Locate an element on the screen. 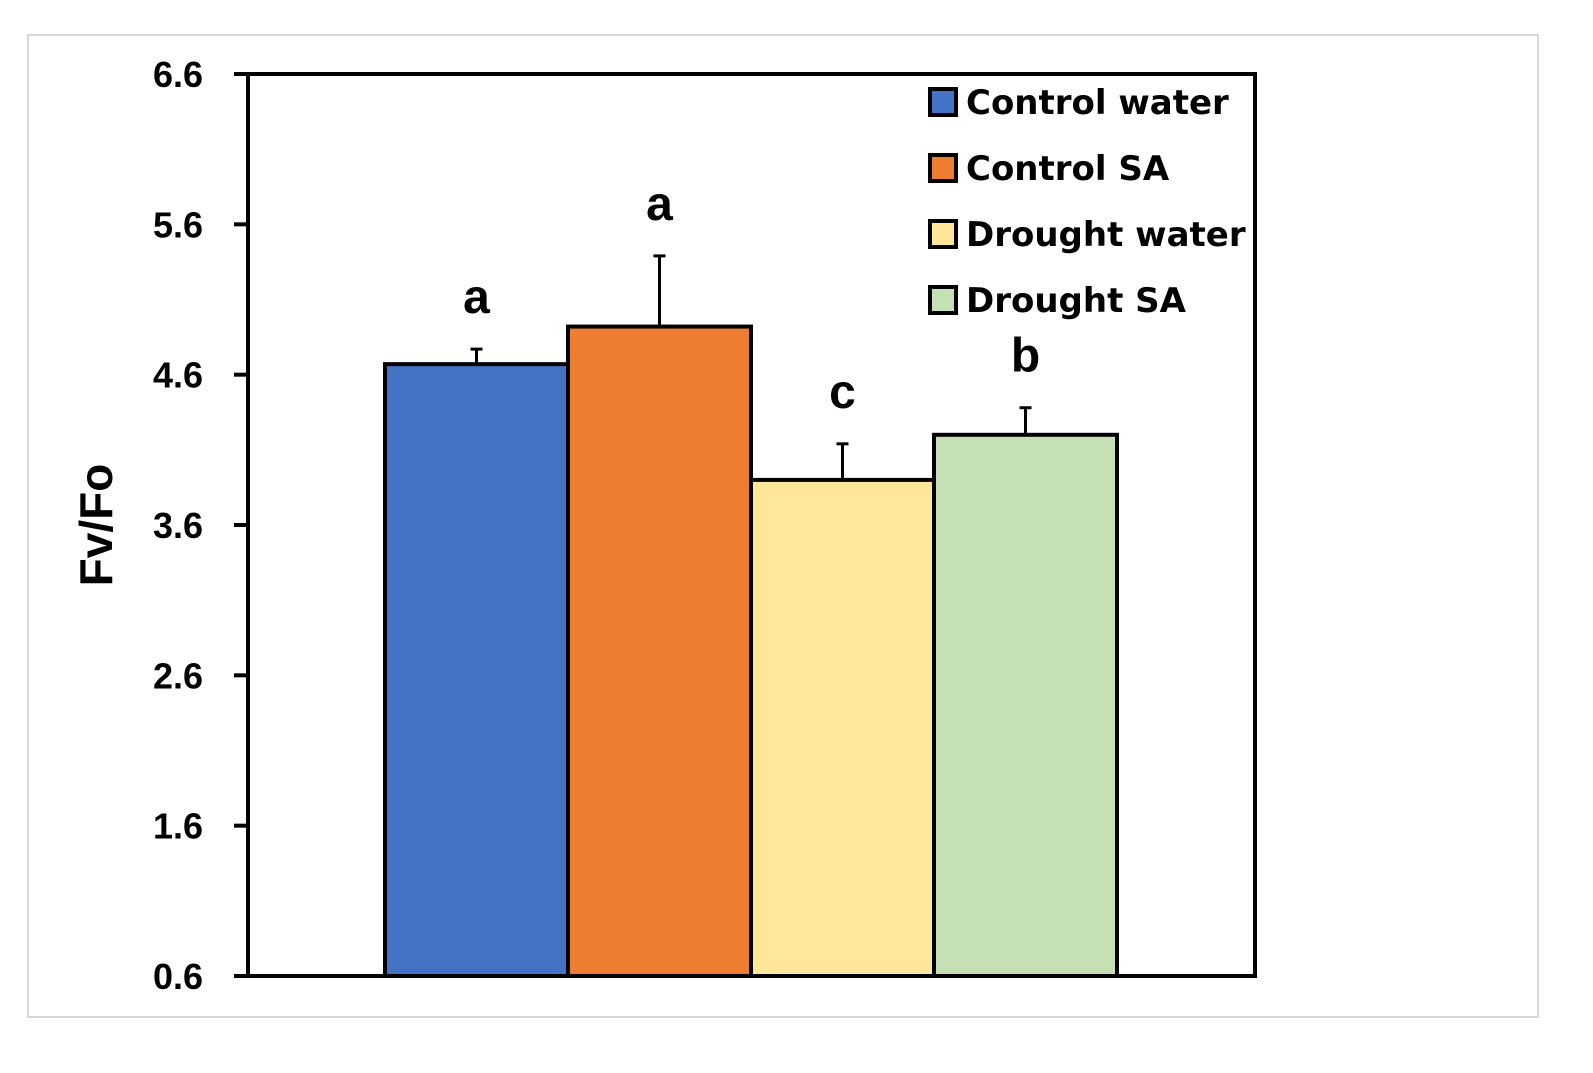  bar-drought-water is located at coordinates (842, 727).